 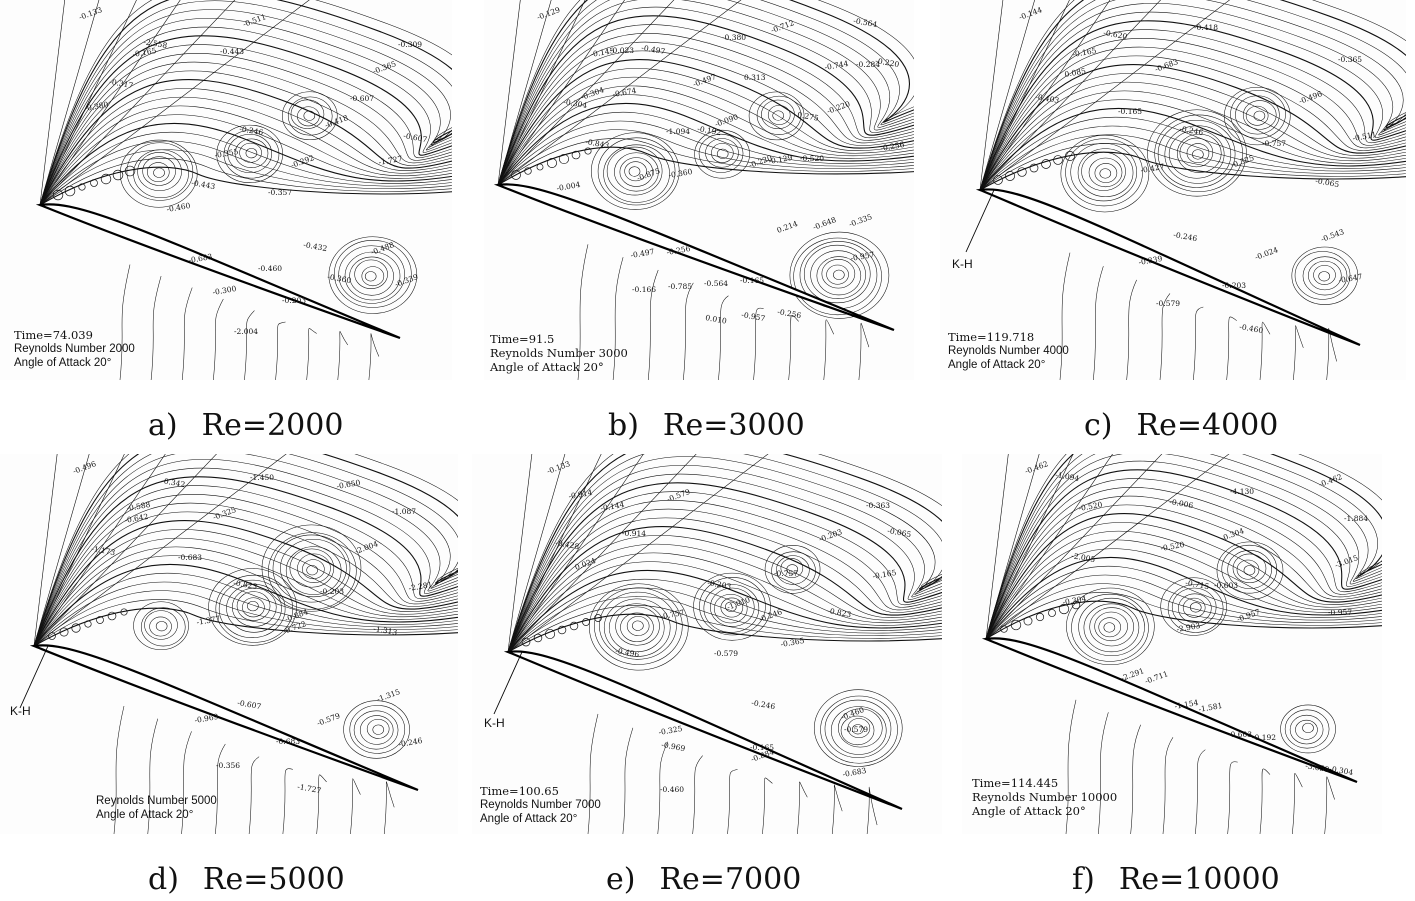 What do you see at coordinates (309, 788) in the screenshot?
I see `contour-value-label: -1.727` at bounding box center [309, 788].